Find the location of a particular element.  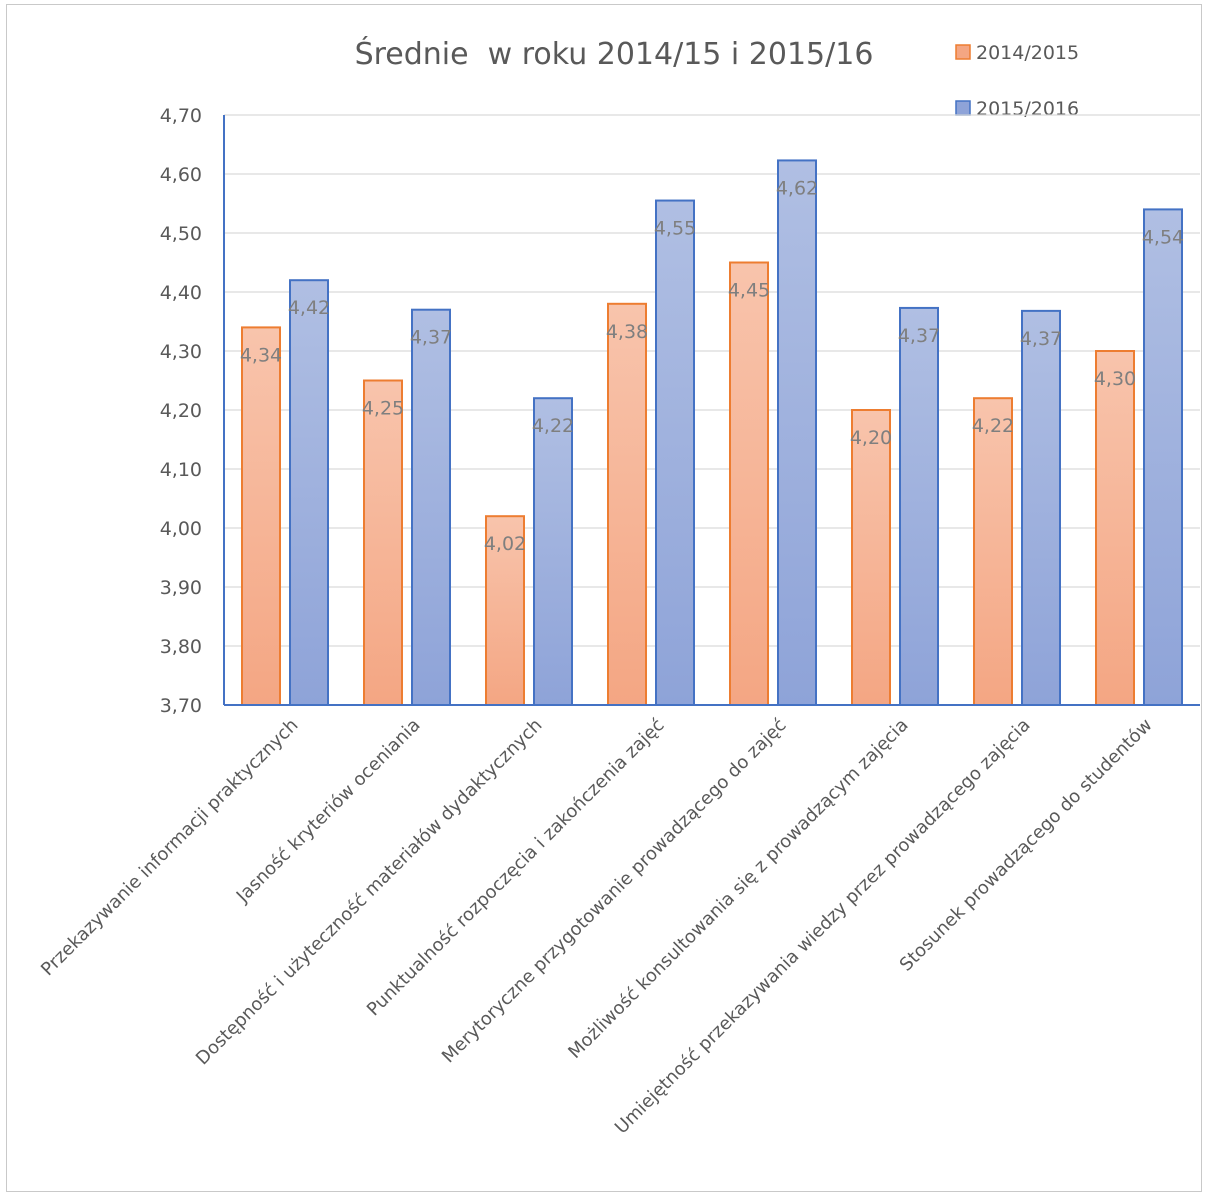

data-label: 4,45 is located at coordinates (749, 291).